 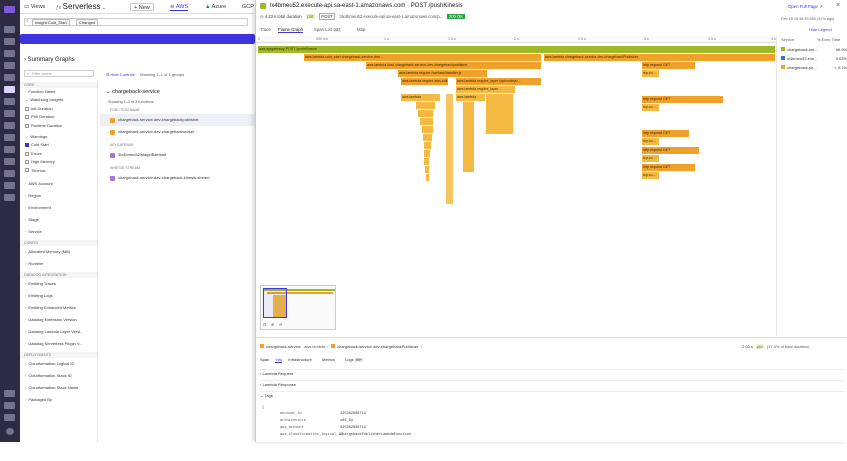 What do you see at coordinates (9, 197) in the screenshot?
I see `nav-item-integrations-icon` at bounding box center [9, 197].